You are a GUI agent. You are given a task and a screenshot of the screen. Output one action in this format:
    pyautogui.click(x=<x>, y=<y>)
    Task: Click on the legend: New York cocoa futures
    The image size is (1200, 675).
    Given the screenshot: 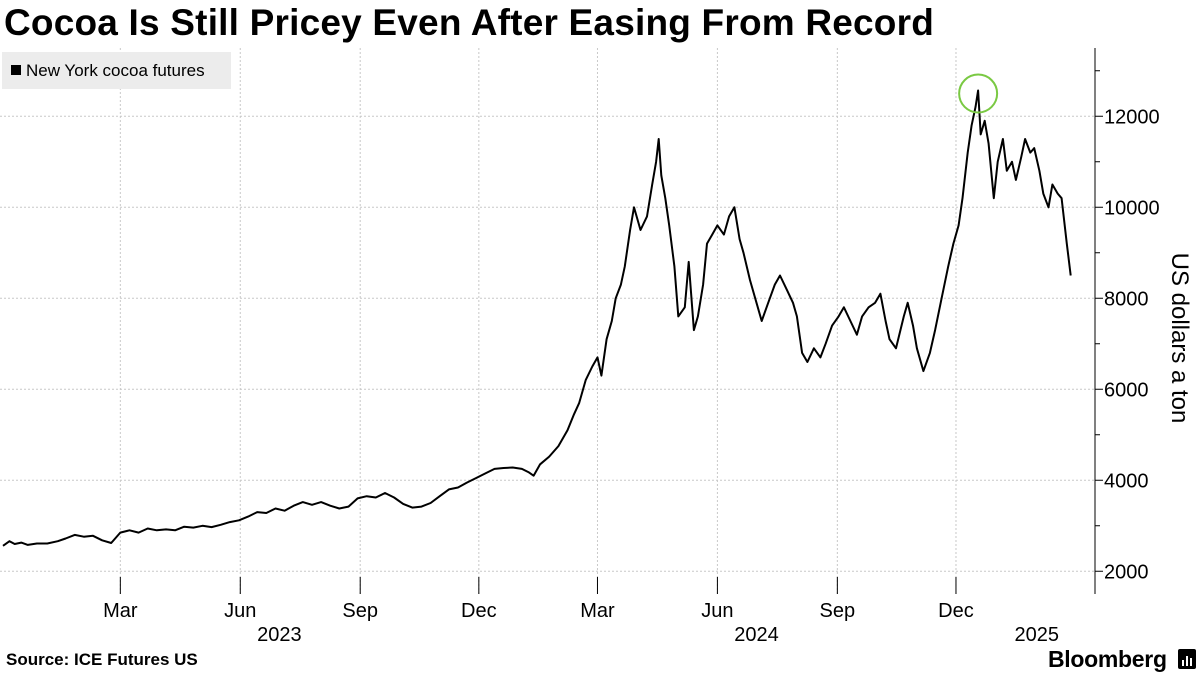 What is the action you would take?
    pyautogui.click(x=116, y=70)
    